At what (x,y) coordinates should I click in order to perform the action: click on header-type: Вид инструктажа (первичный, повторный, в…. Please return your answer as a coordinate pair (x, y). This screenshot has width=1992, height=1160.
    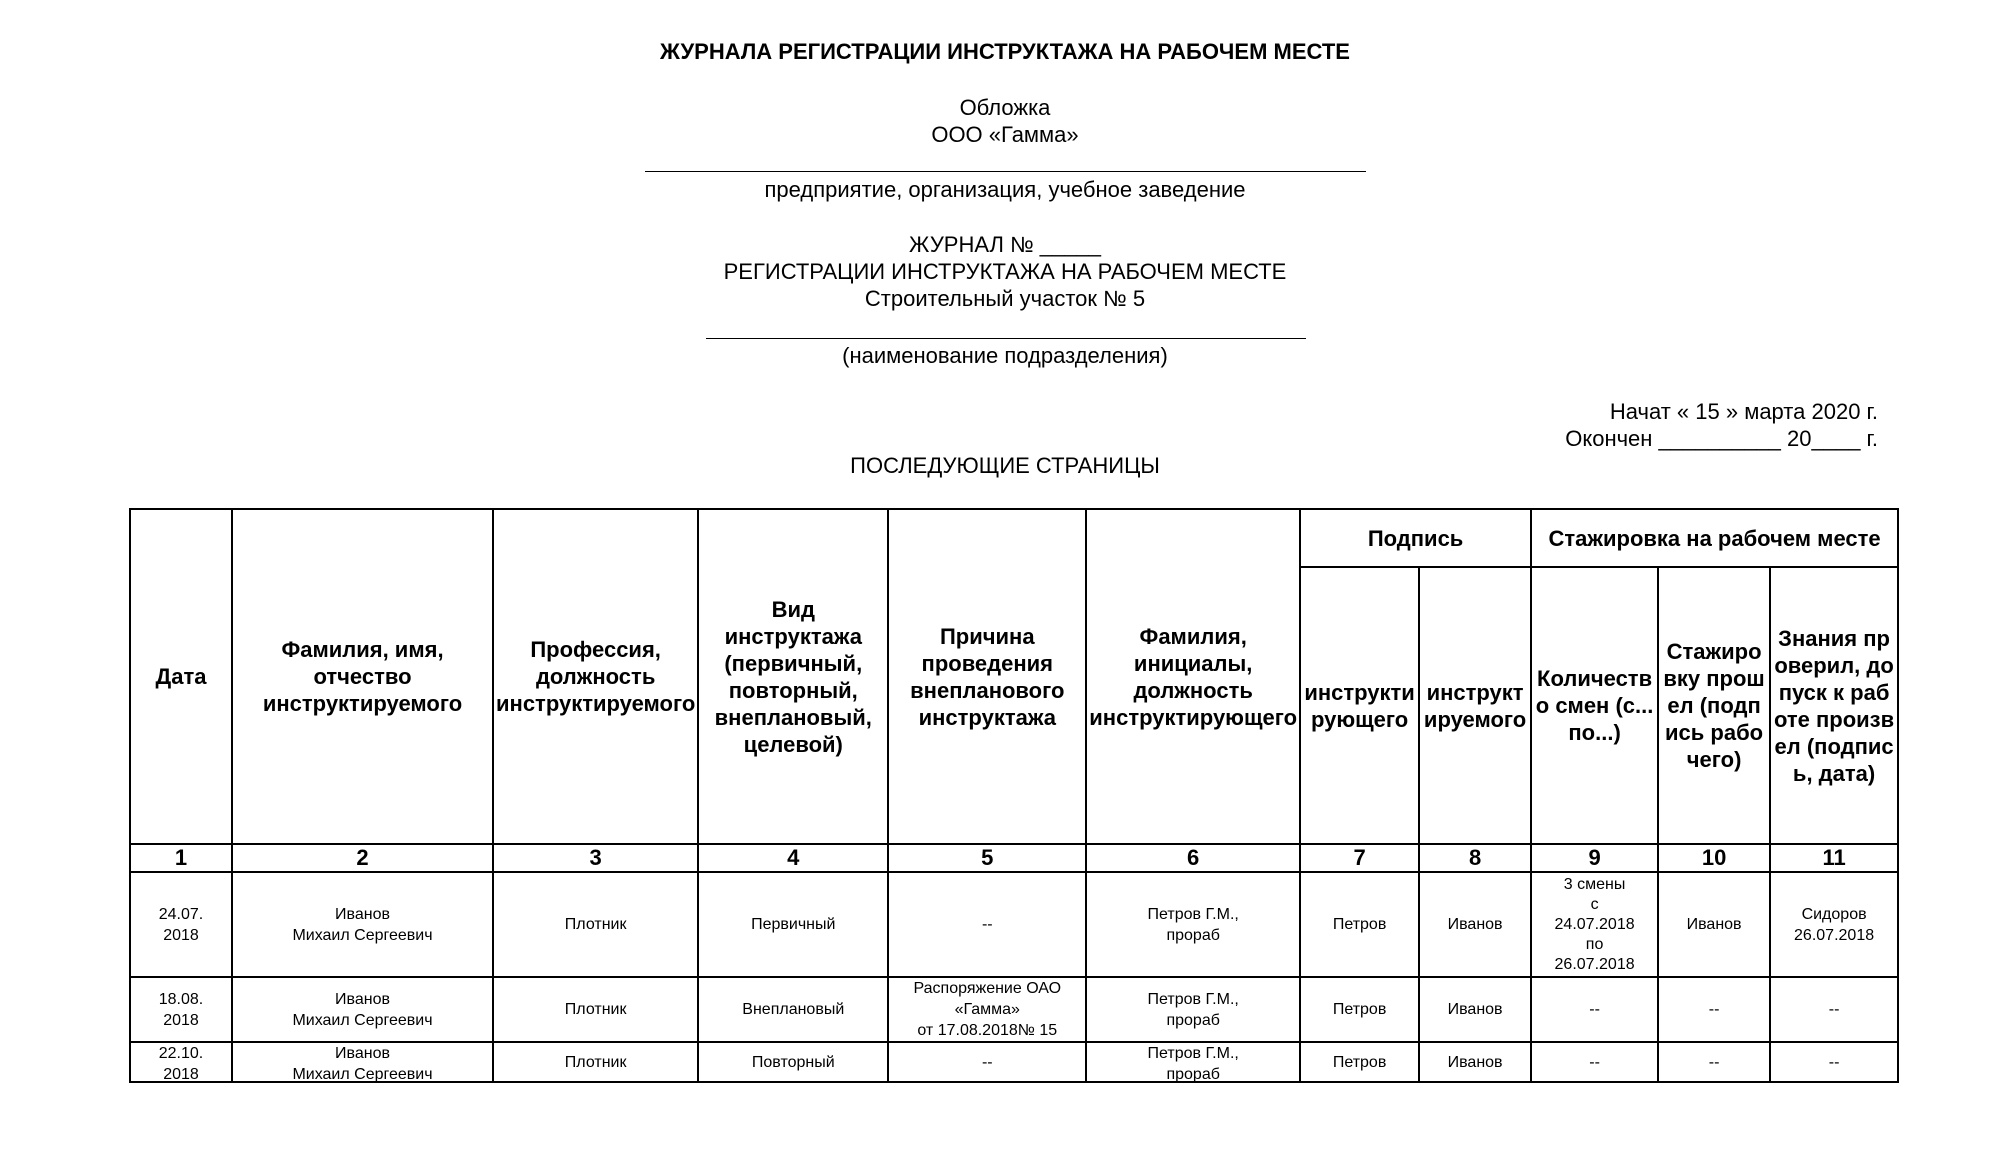
    Looking at the image, I should click on (793, 676).